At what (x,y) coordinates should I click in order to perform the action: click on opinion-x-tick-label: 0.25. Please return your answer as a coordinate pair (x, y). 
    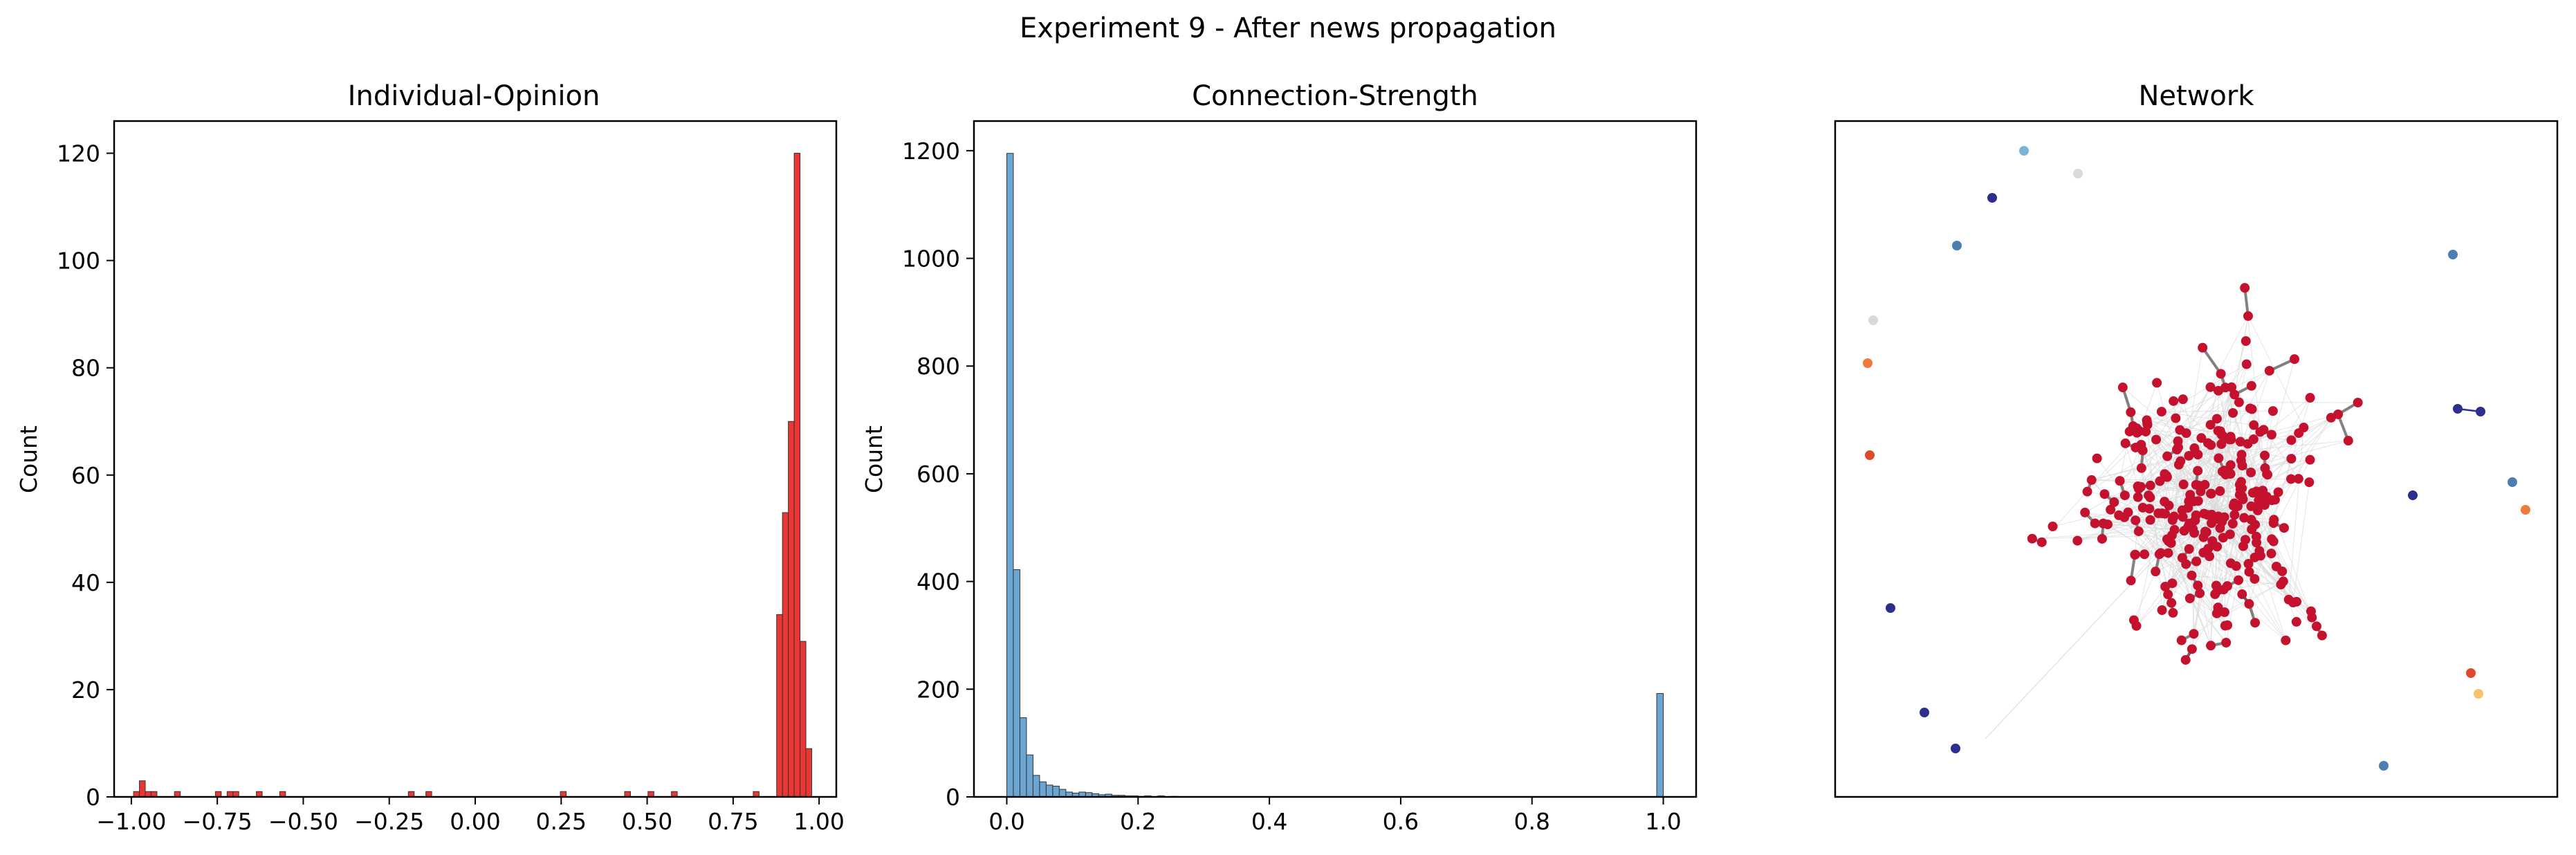
    Looking at the image, I should click on (561, 822).